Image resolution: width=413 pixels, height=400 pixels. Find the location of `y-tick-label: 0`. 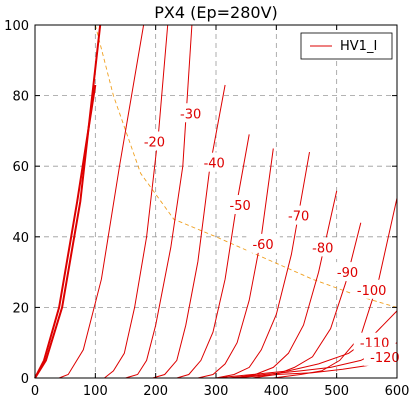

y-tick-label: 0 is located at coordinates (25, 379).